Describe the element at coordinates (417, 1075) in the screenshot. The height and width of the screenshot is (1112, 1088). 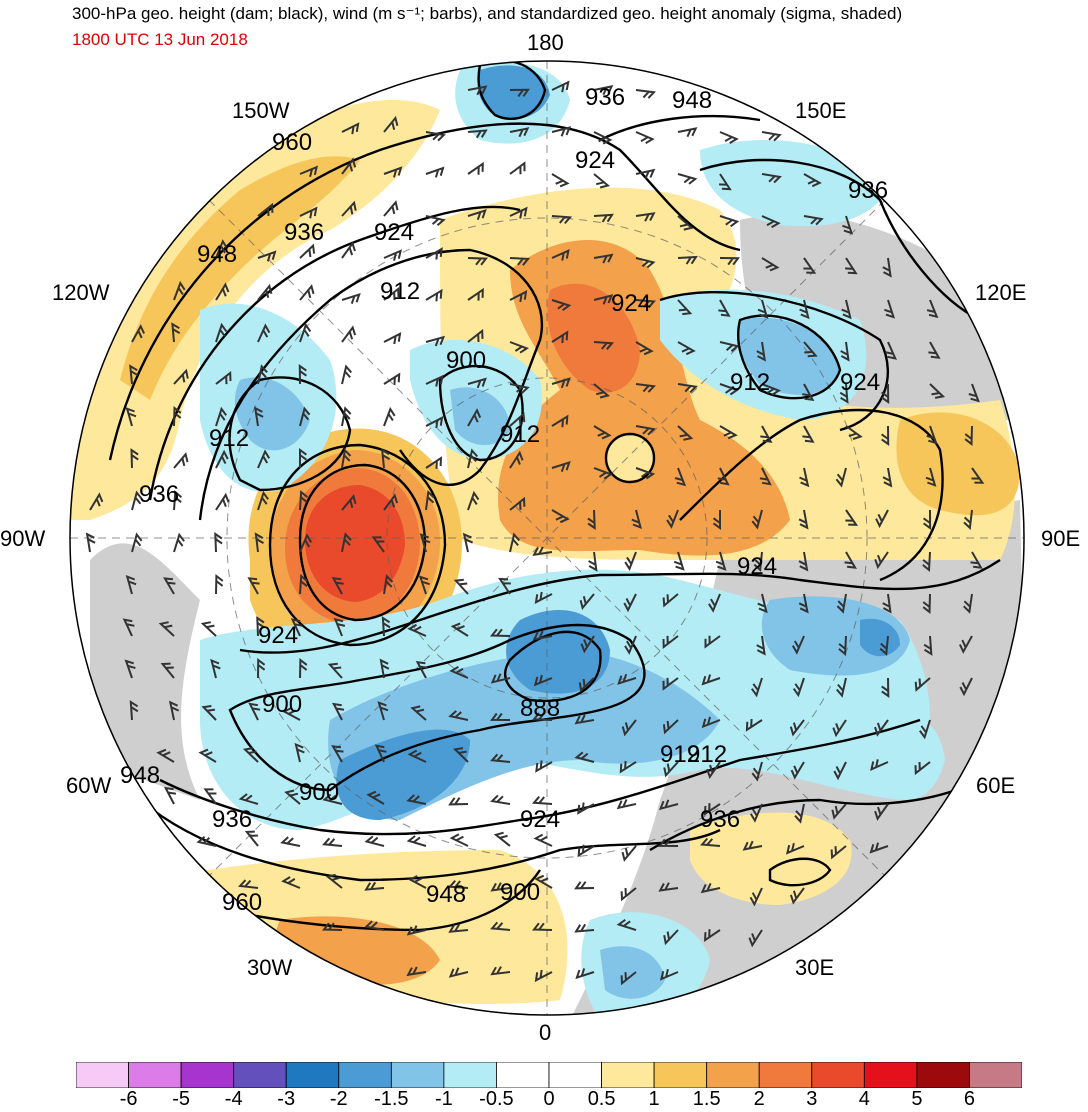
I see `colorbar-swatch` at that location.